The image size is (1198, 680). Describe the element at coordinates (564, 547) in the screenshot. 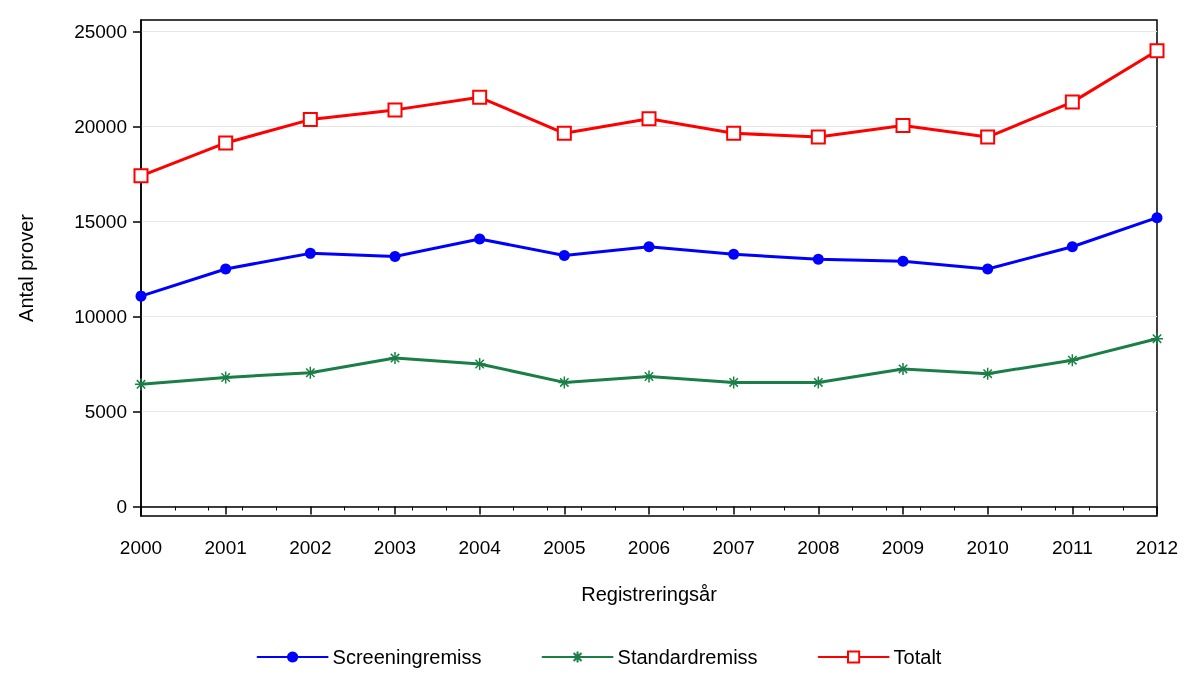

I see `x-tick-label: 2005` at that location.